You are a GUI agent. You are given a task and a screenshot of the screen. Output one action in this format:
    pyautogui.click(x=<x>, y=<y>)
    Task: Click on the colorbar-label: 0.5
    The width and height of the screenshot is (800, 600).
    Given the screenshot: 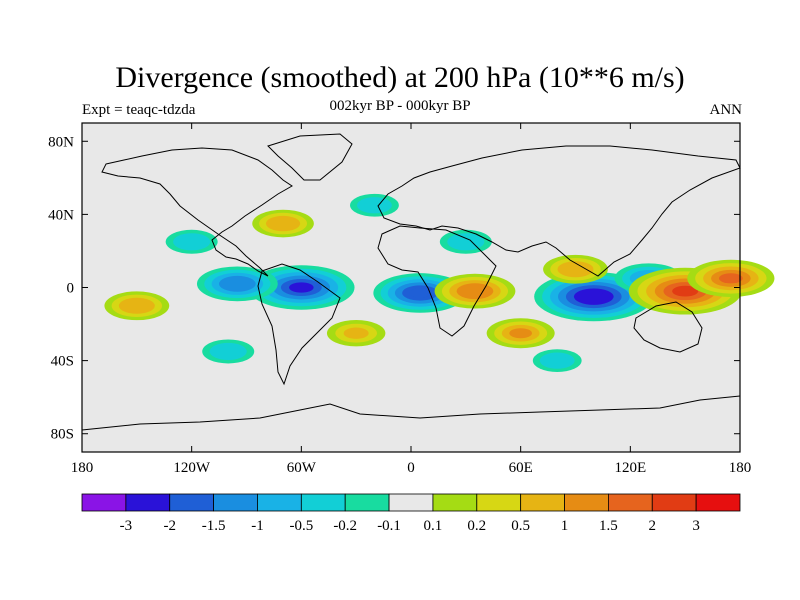 What is the action you would take?
    pyautogui.click(x=520, y=526)
    